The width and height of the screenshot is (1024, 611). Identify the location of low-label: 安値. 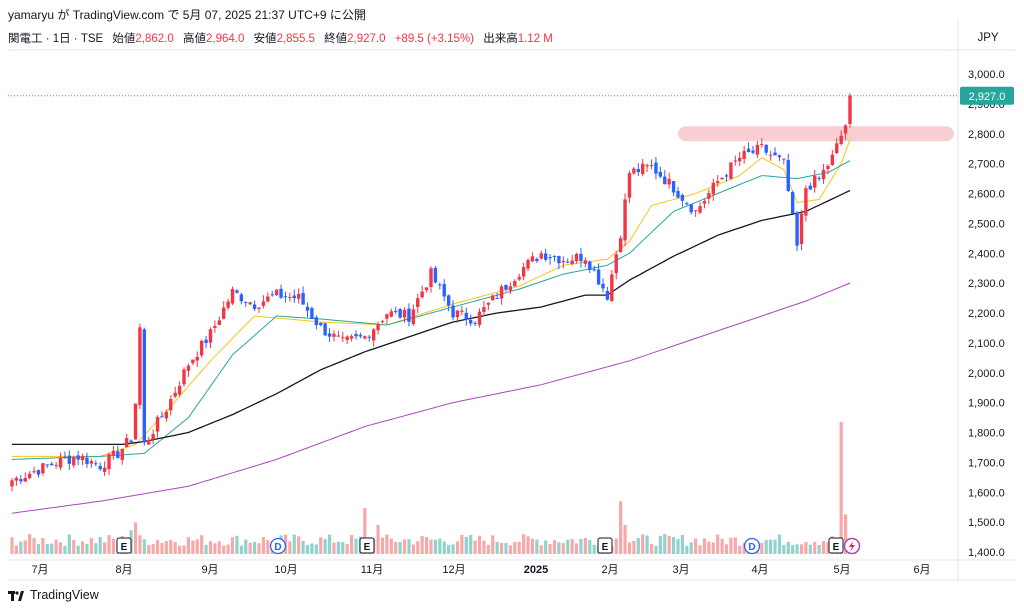
(265, 39).